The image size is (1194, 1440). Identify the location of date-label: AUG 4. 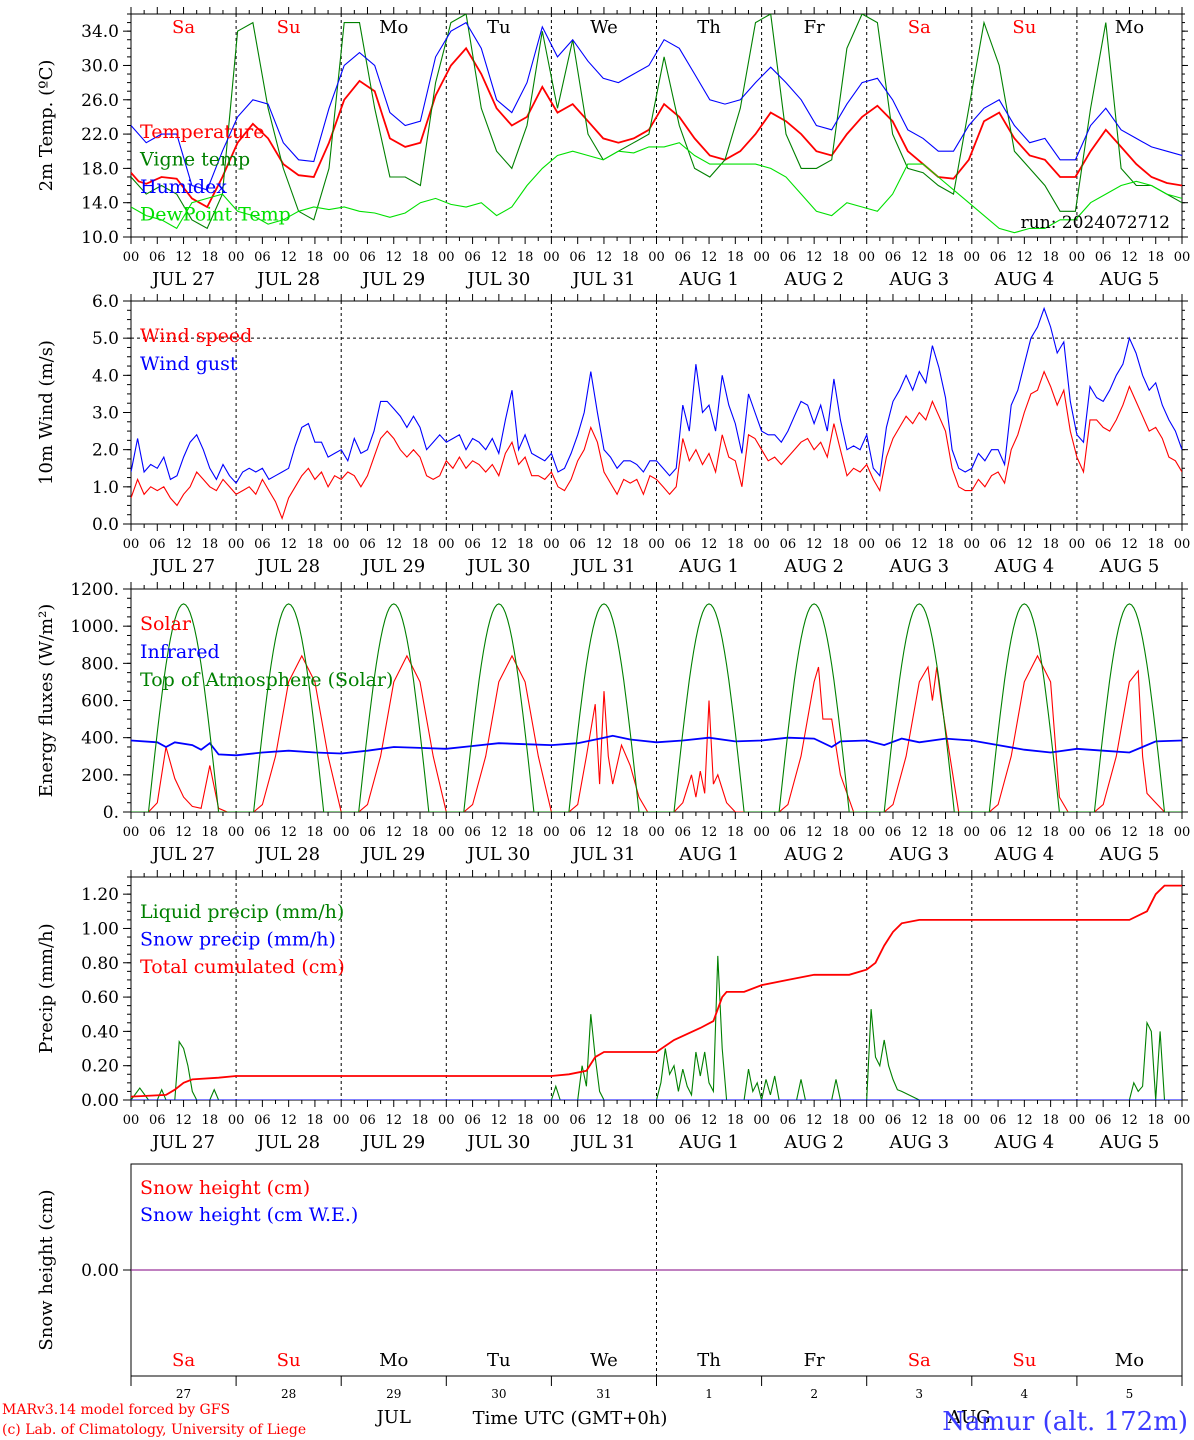
(1023, 566).